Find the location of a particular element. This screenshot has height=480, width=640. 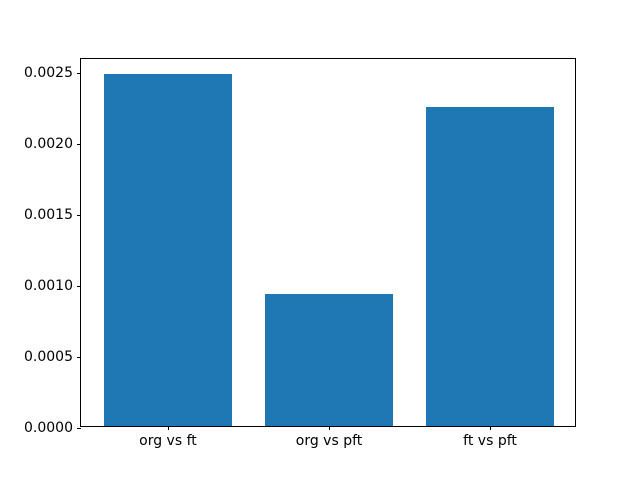

y-tick-label: 0.0020 is located at coordinates (48, 144).